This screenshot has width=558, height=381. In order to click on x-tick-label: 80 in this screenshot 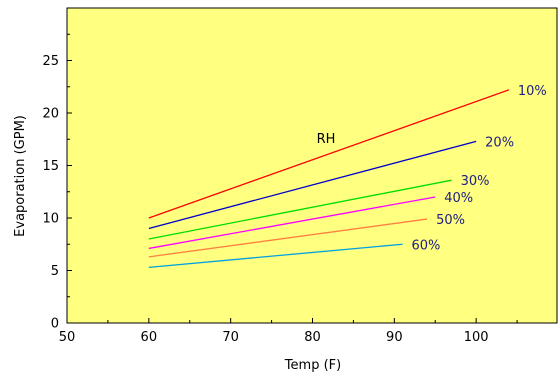, I will do `click(312, 337)`.